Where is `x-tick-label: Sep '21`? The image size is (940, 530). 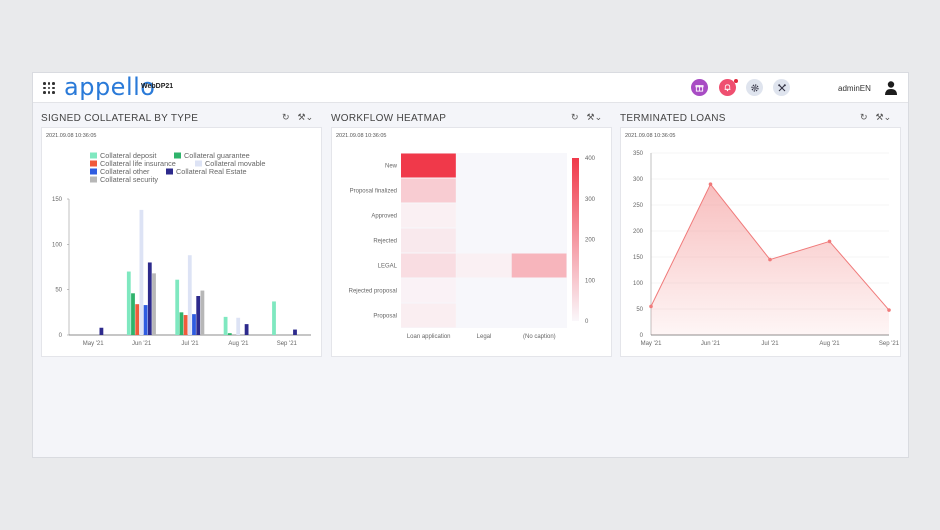 x-tick-label: Sep '21 is located at coordinates (287, 344).